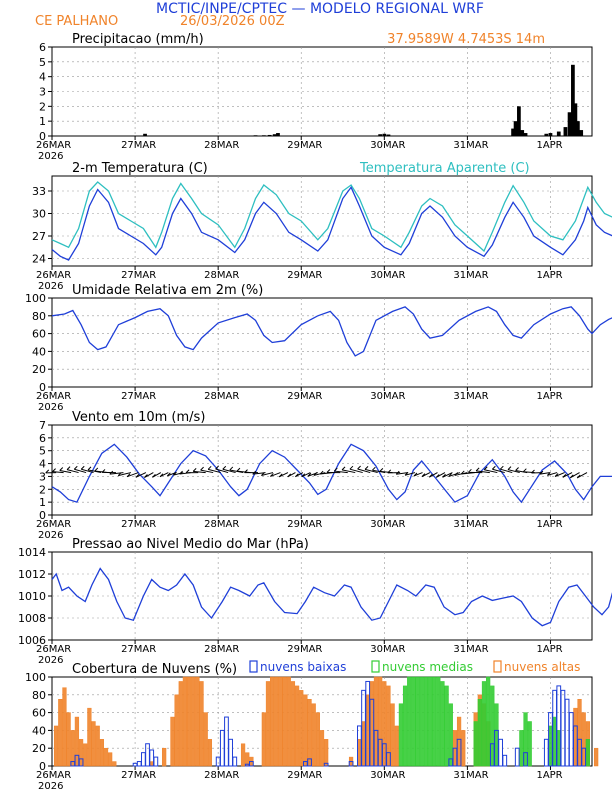 This screenshot has height=792, width=612. What do you see at coordinates (42, 106) in the screenshot?
I see `y-tick-label: 2` at bounding box center [42, 106].